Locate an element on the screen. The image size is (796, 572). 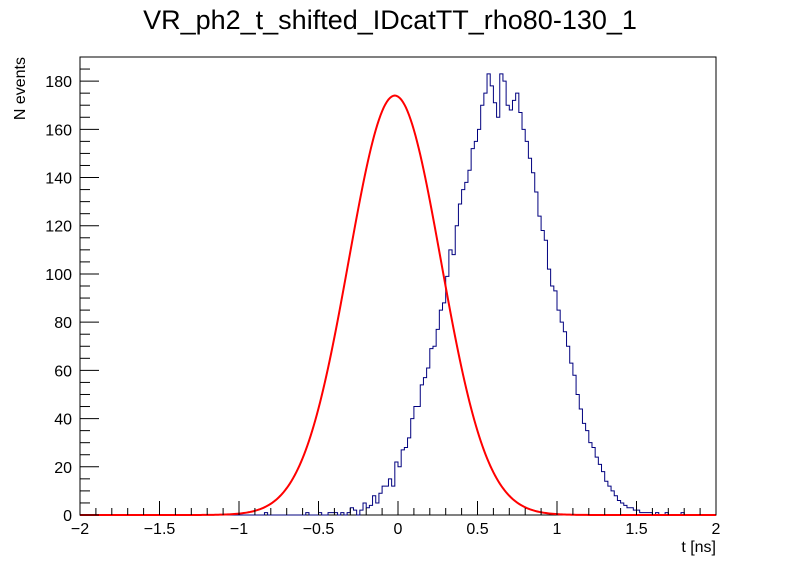
y-tick-label: 40 is located at coordinates (63, 420).